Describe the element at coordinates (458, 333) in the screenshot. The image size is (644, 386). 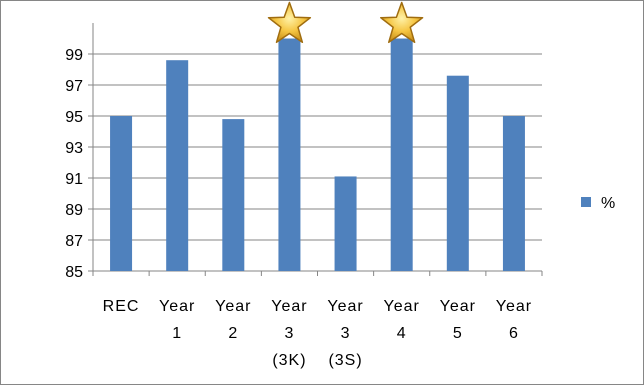
I see `x-tick-label: 5` at that location.